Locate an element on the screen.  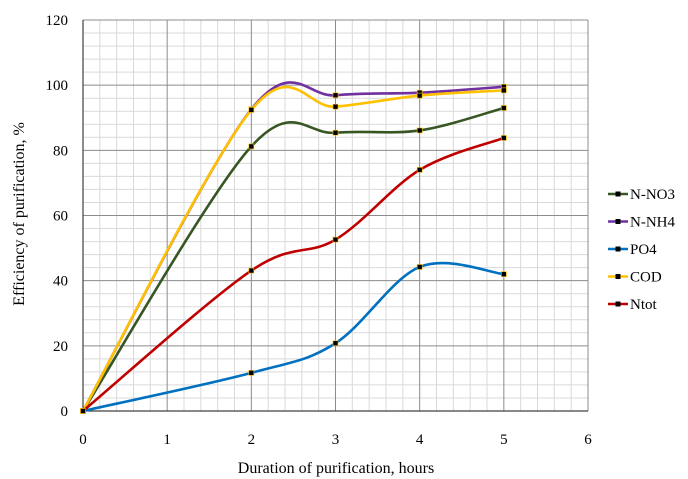
legend-label: N-NO3 is located at coordinates (652, 195).